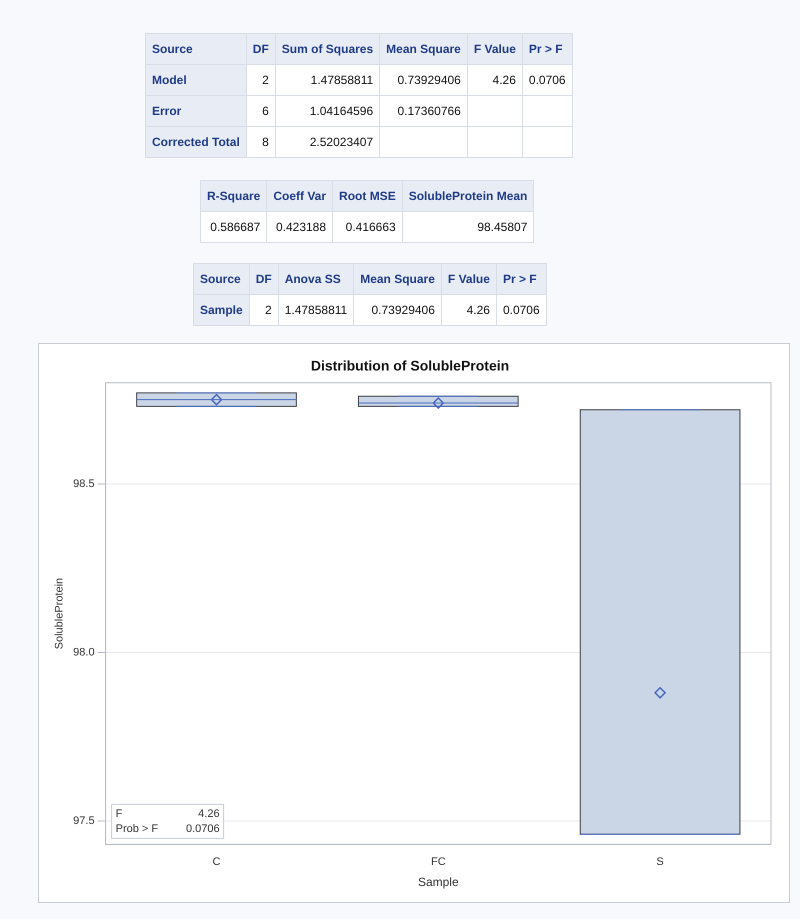 The image size is (800, 919). I want to click on text: 0.17360766, so click(429, 111).